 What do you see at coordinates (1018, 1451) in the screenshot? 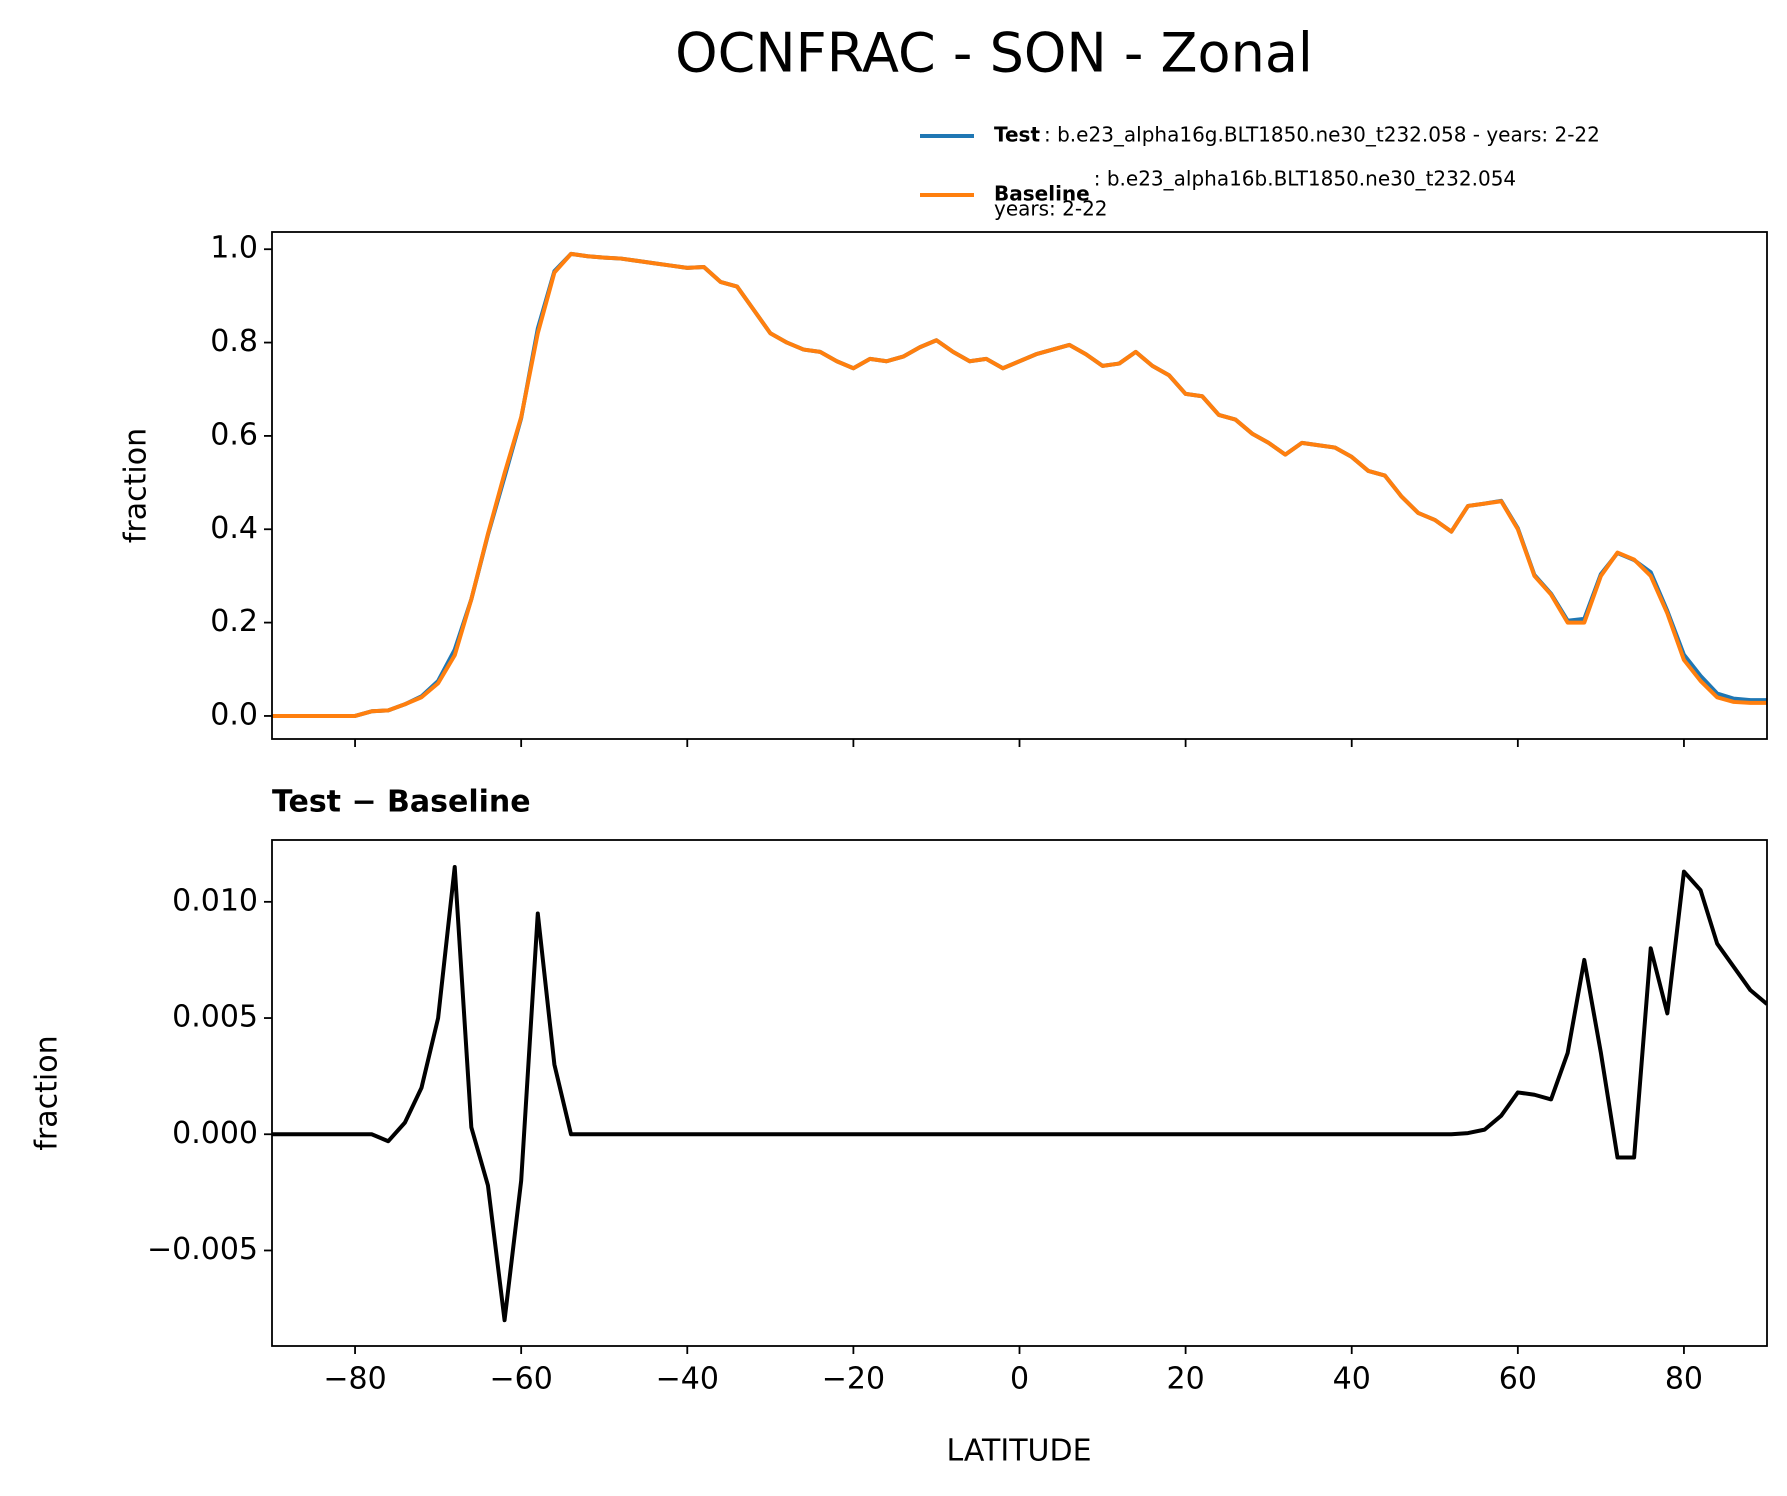
I see `x-axis-label: LATITUDE` at bounding box center [1018, 1451].